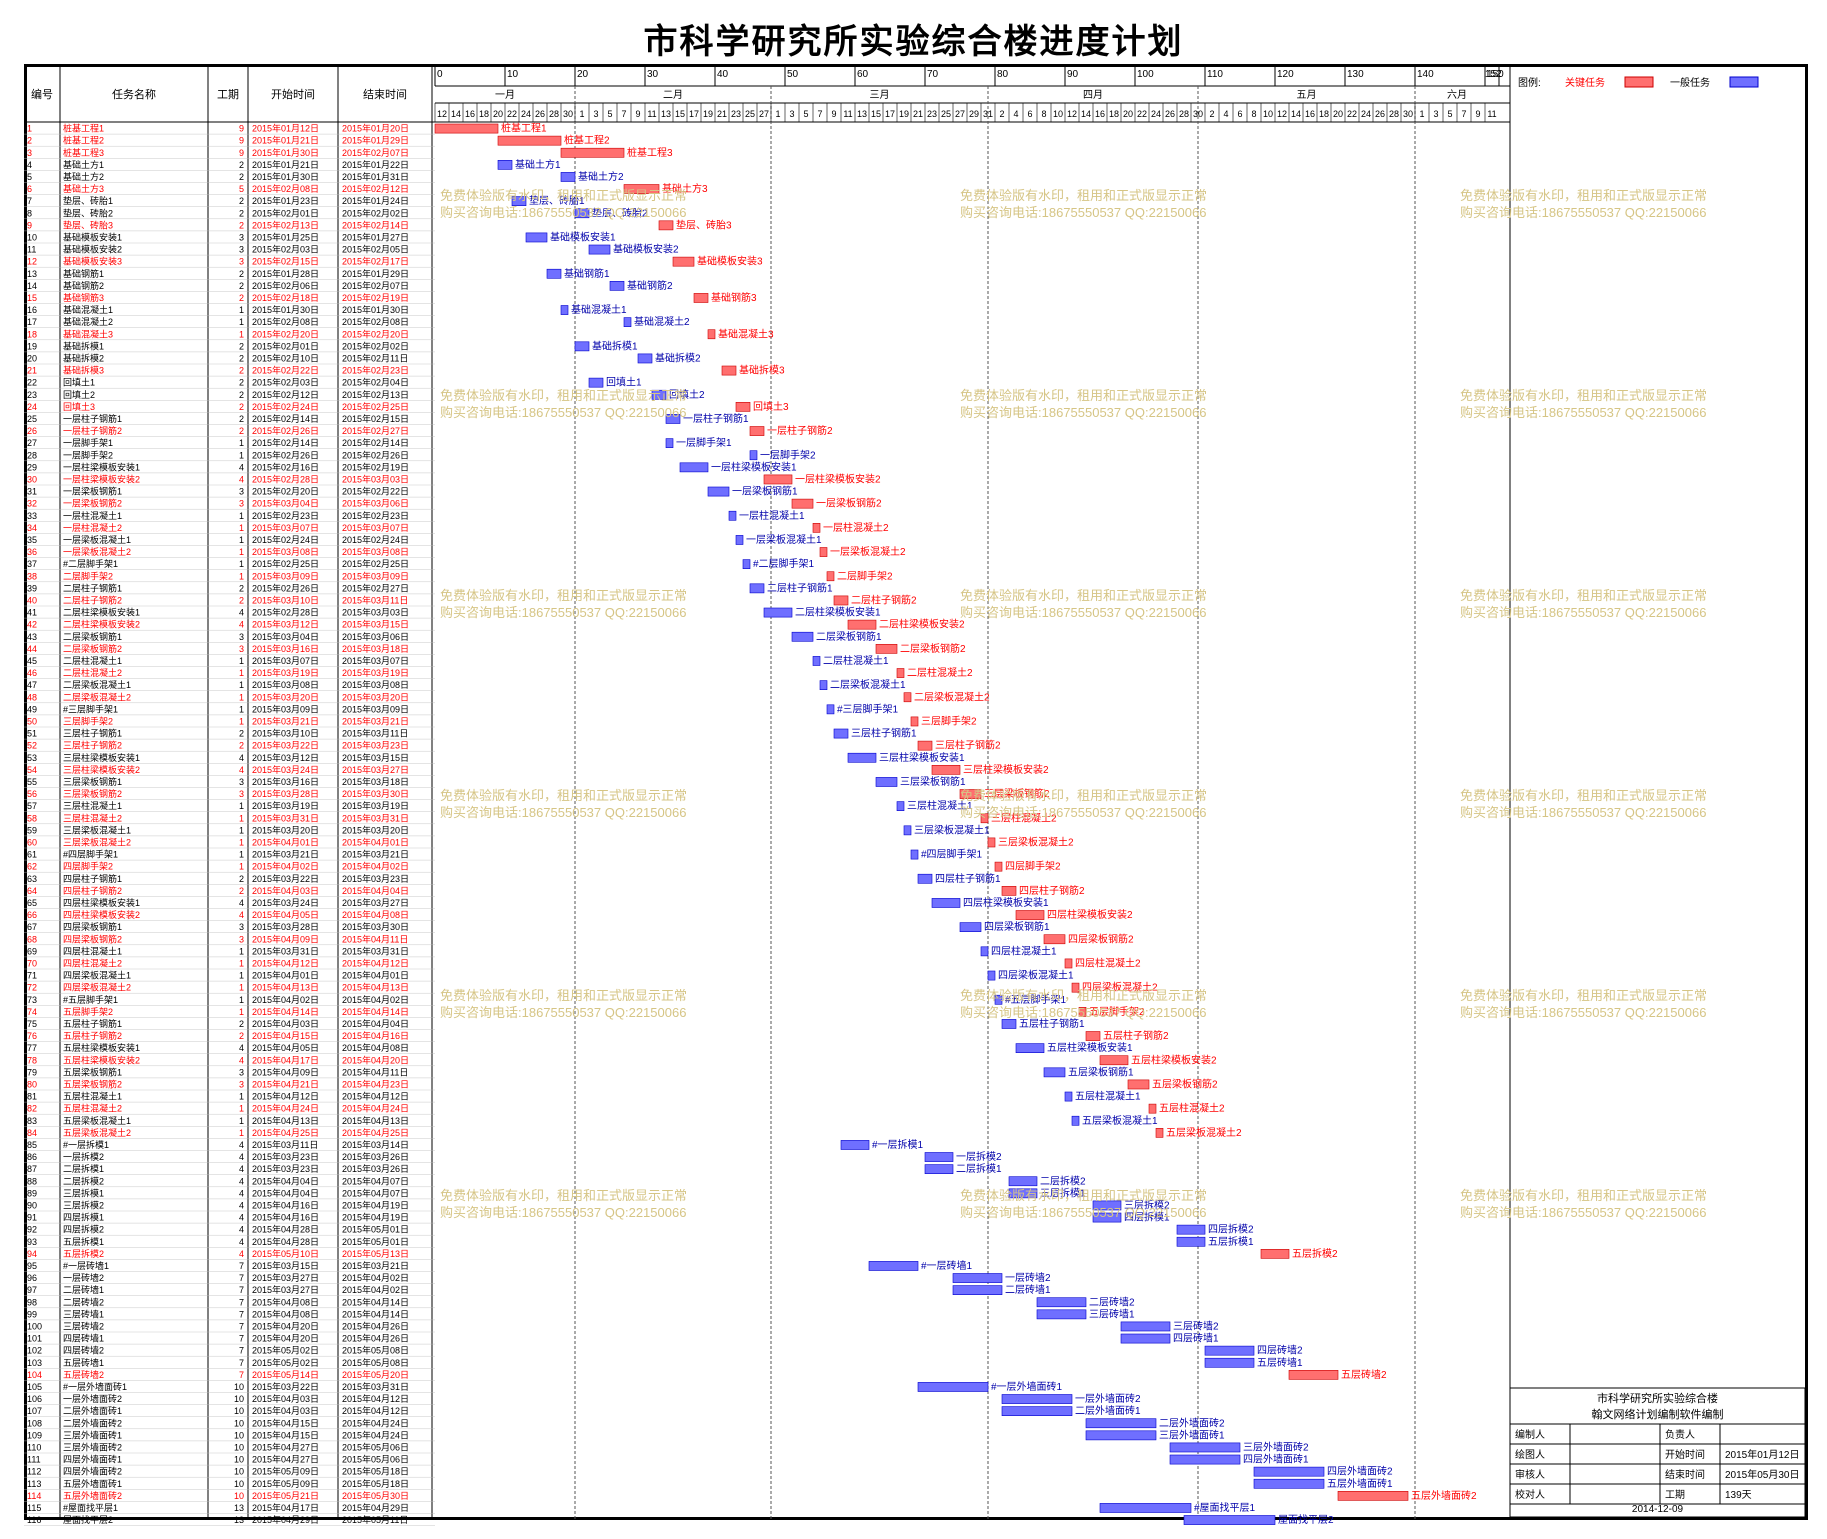  Describe the element at coordinates (92, 587) in the screenshot. I see `task-name: 二层柱子钢筋1` at that location.